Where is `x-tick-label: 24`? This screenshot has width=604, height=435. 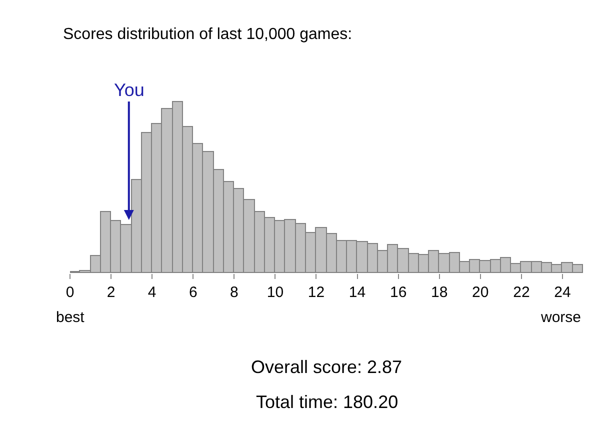
x-tick-label: 24 is located at coordinates (562, 292).